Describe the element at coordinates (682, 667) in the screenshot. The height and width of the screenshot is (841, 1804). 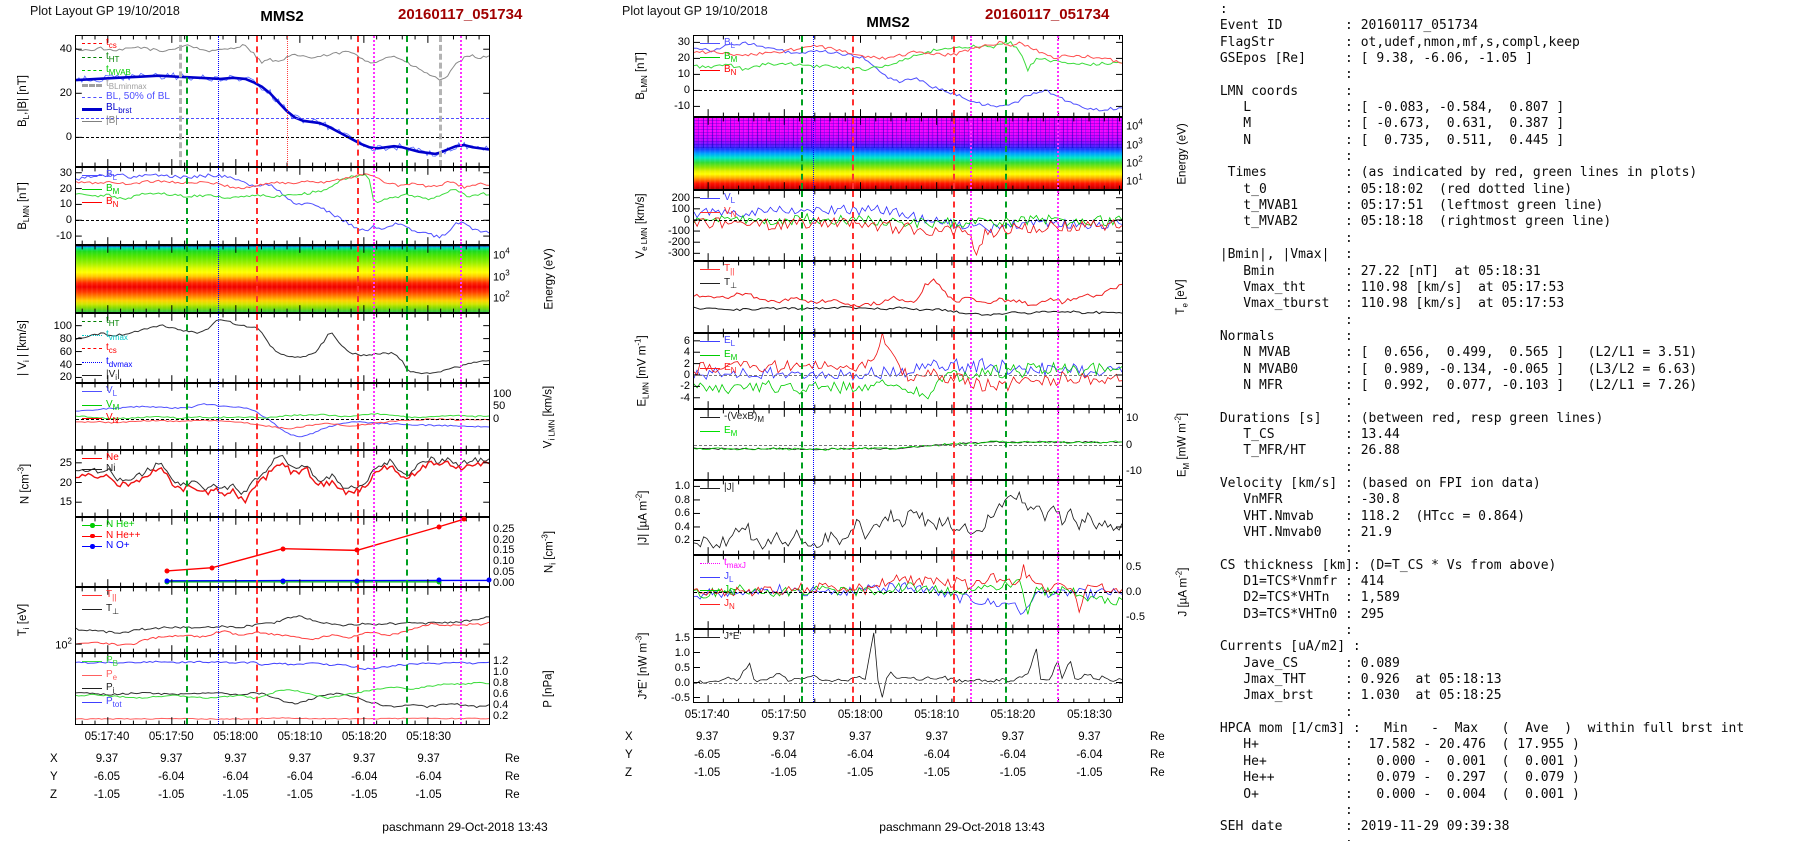
I see `y-tick-label: 0.5` at that location.